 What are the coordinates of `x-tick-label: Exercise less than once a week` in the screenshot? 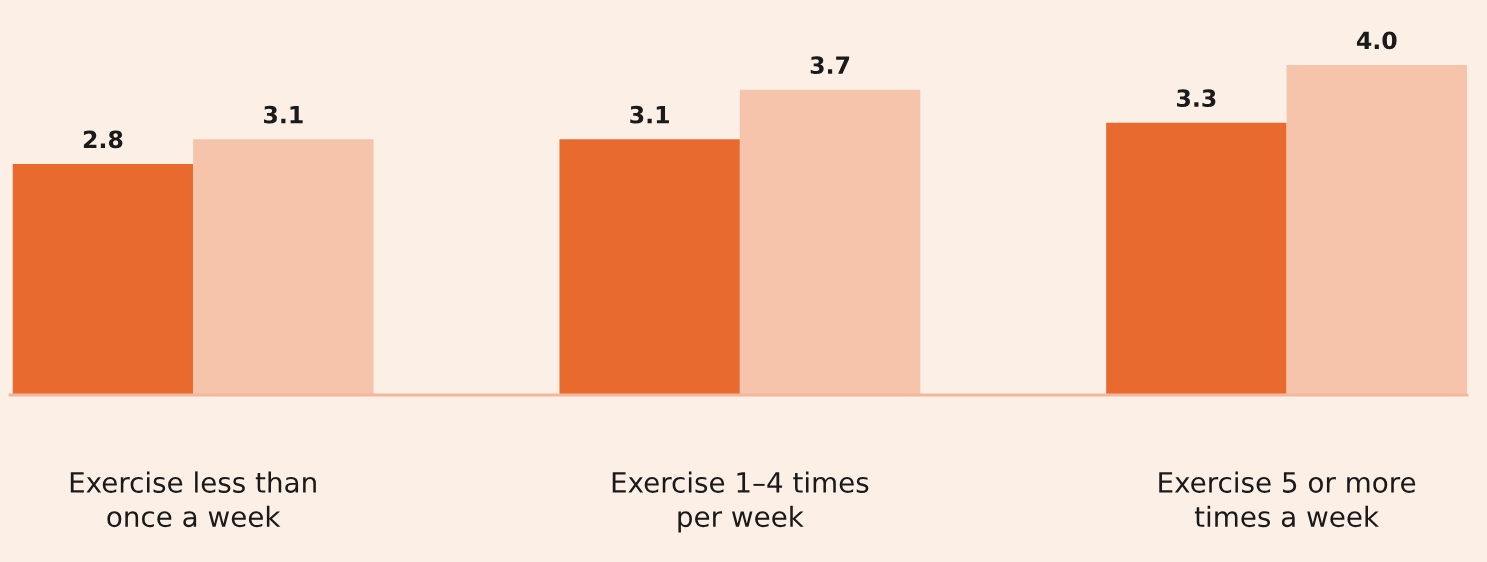 It's located at (193, 499).